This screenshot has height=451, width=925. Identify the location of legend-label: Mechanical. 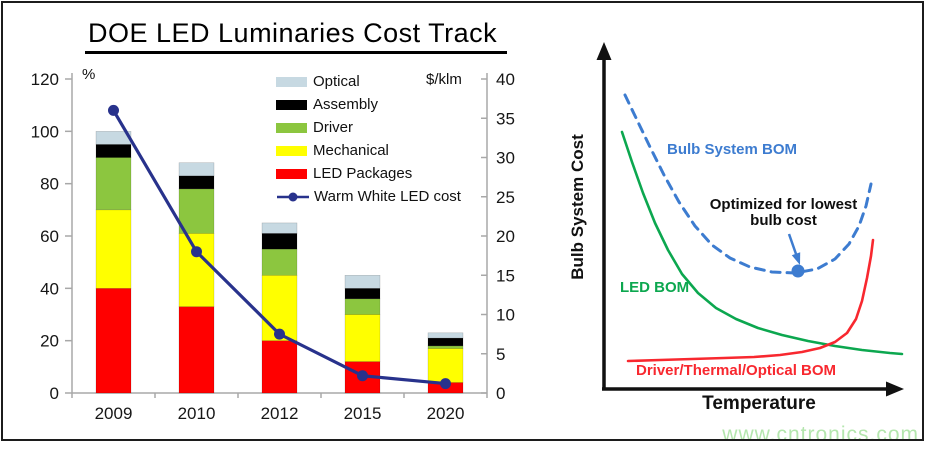
(351, 150).